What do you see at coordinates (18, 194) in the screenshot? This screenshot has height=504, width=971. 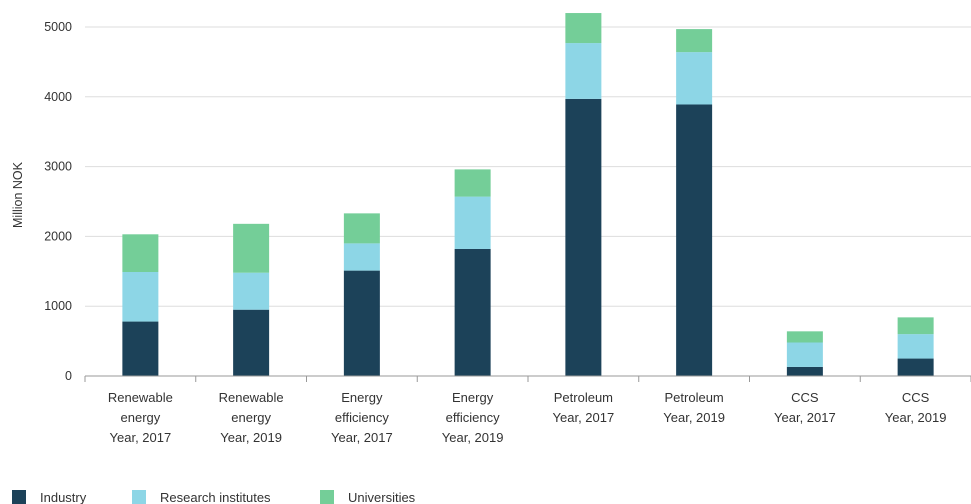 I see `y-axis-title: Million NOK` at bounding box center [18, 194].